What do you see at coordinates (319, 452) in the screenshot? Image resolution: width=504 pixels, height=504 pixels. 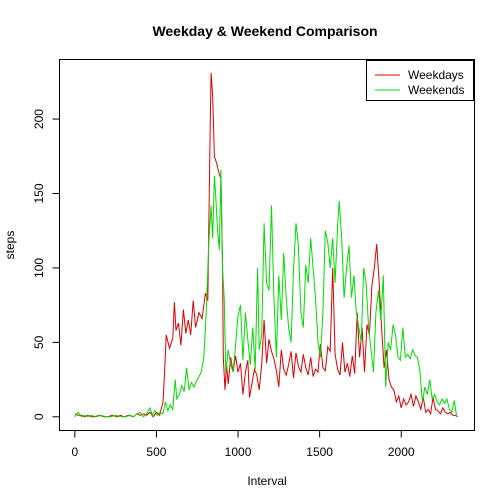 I see `x-tick-label: 1500` at bounding box center [319, 452].